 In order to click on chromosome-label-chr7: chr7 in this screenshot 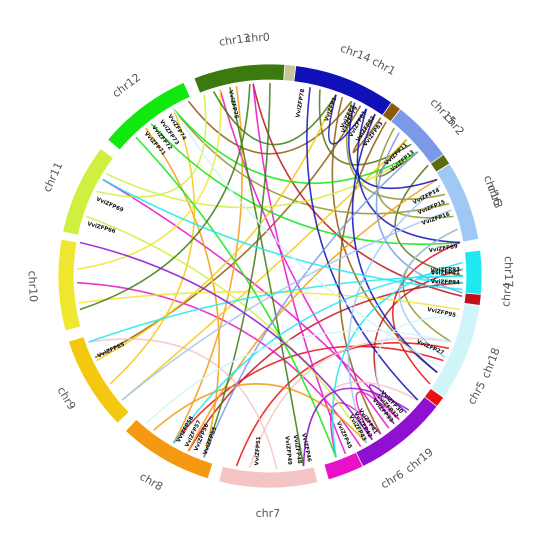, I will do `click(268, 513)`.